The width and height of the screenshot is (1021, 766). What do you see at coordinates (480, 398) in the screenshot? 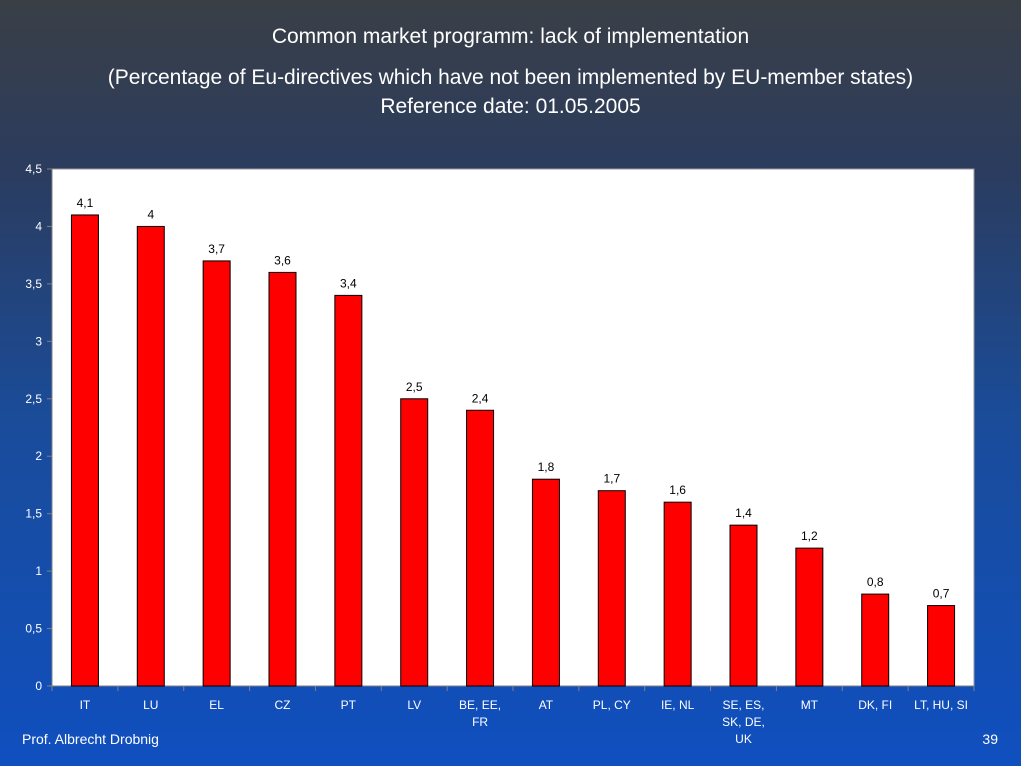
I see `data-label: 2,4` at bounding box center [480, 398].